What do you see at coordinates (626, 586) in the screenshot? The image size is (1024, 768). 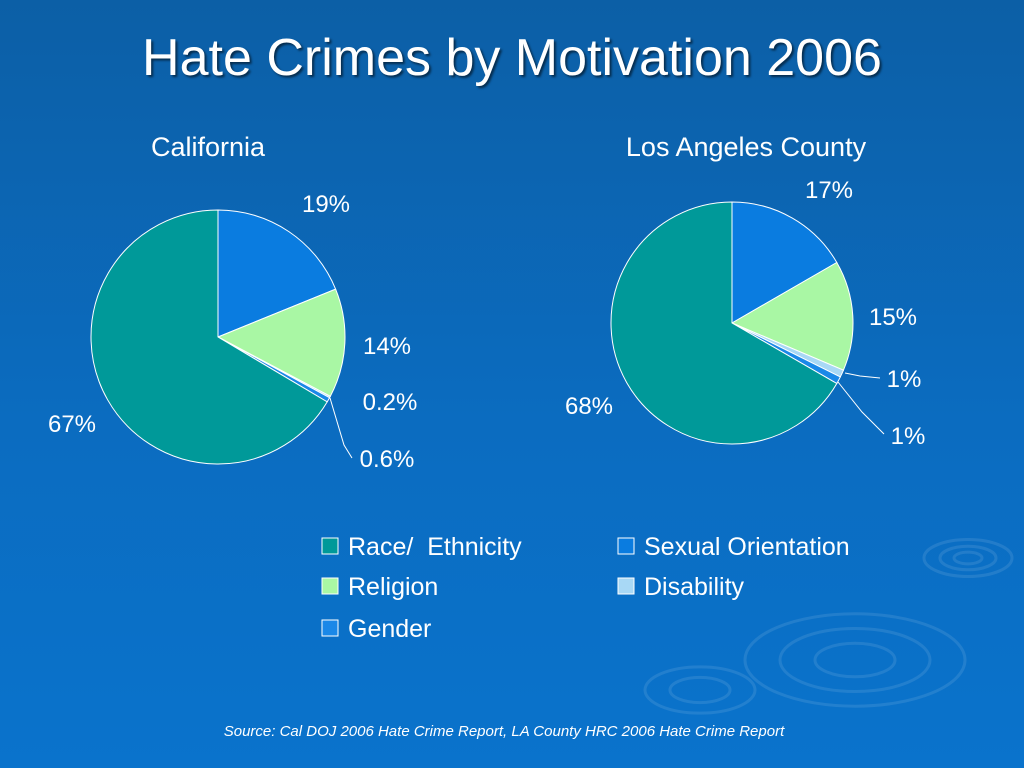 I see `legend-swatch-disability` at bounding box center [626, 586].